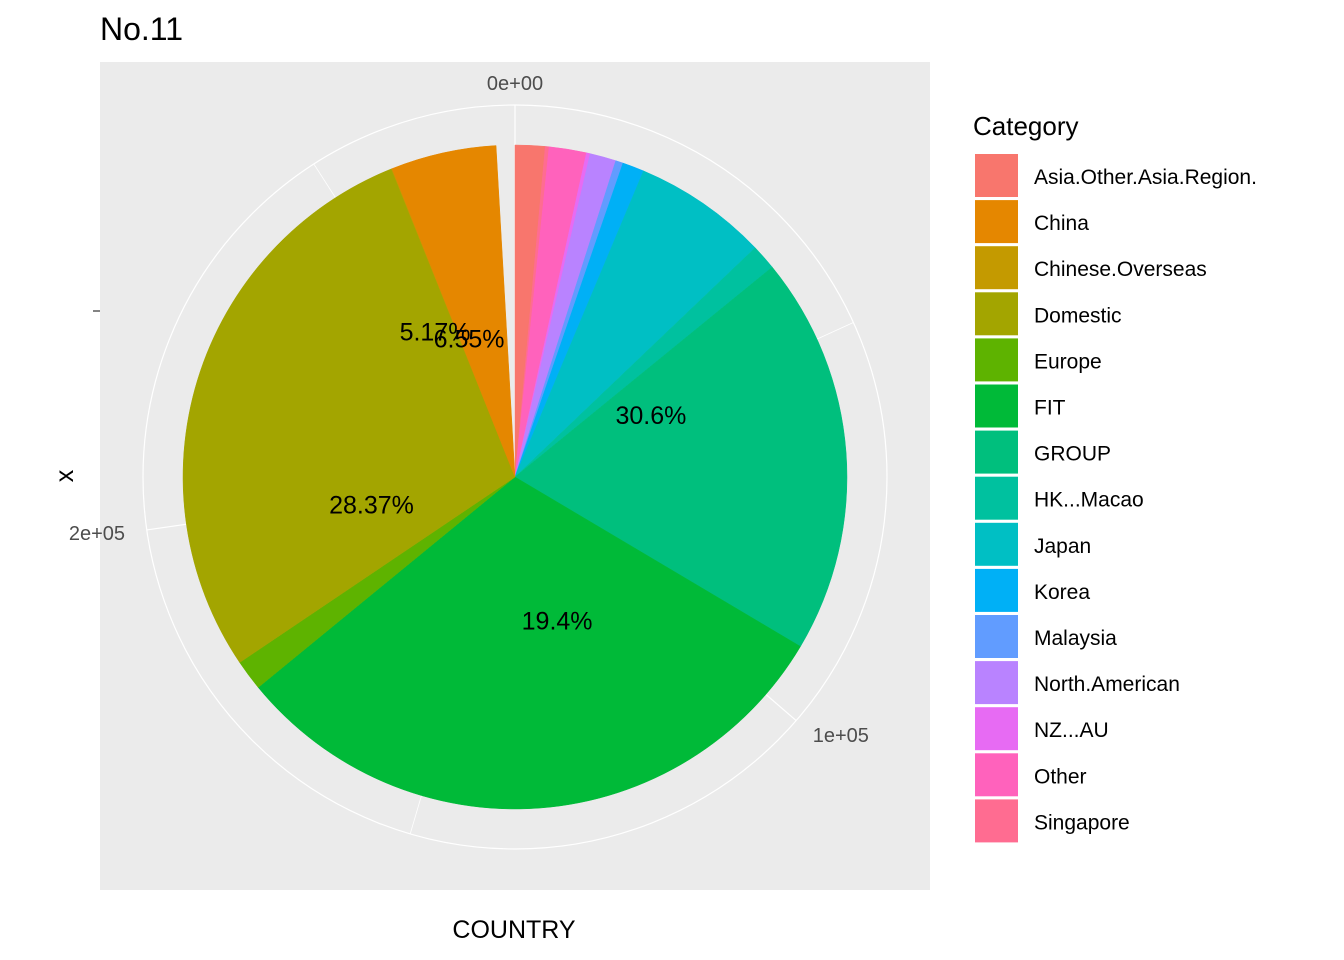 This screenshot has height=960, width=1344. Describe the element at coordinates (1075, 638) in the screenshot. I see `legend-label: Malaysia` at that location.